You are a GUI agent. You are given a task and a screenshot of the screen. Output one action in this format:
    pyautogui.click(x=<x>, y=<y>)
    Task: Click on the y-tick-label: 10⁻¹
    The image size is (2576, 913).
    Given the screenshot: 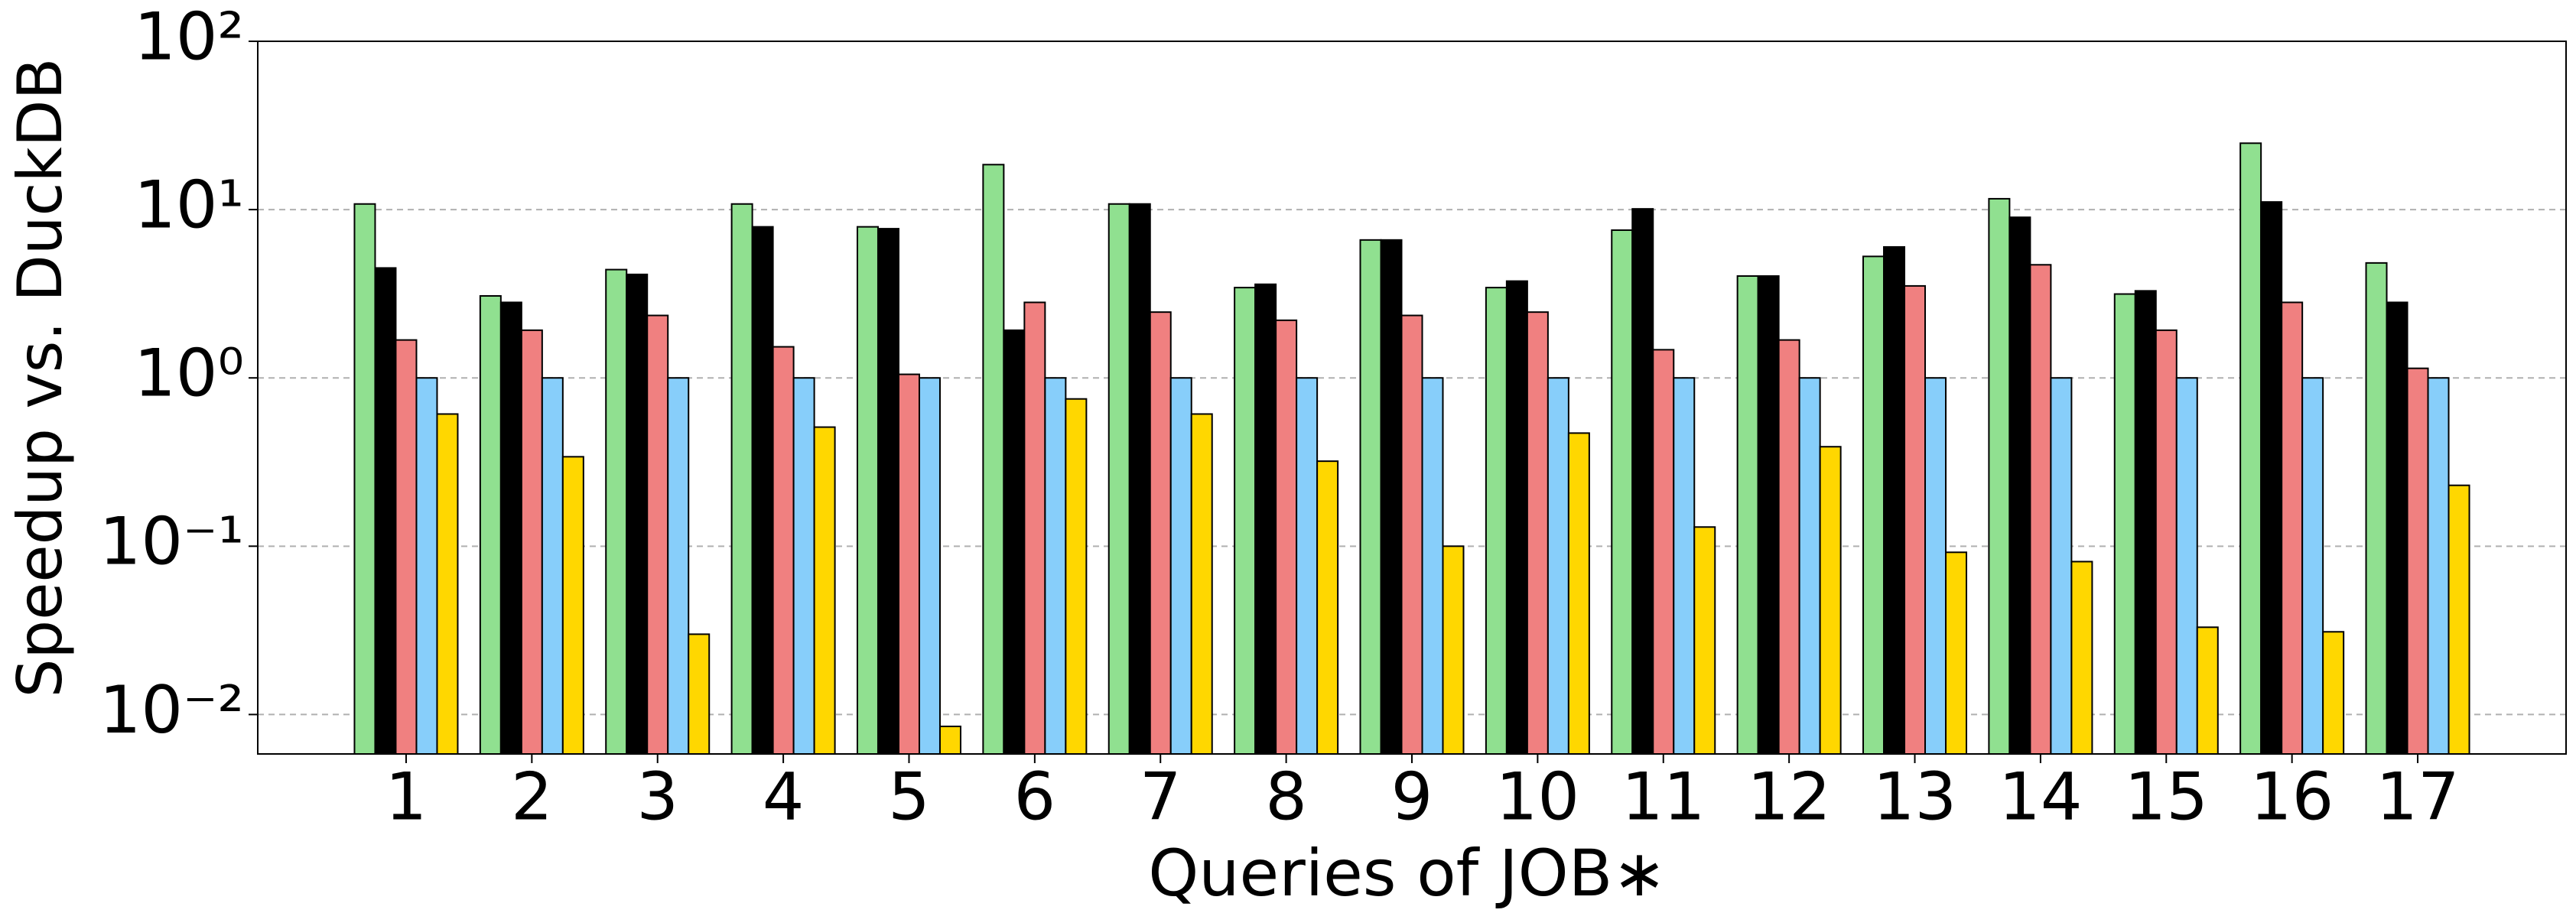 What is the action you would take?
    pyautogui.click(x=171, y=542)
    